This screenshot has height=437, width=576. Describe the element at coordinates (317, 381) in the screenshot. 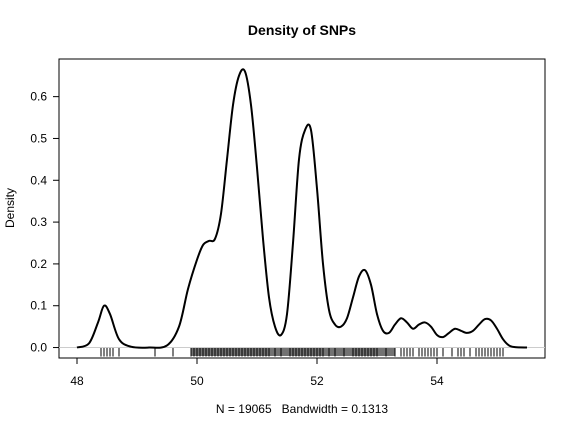

I see `x-tick-label: 52` at that location.